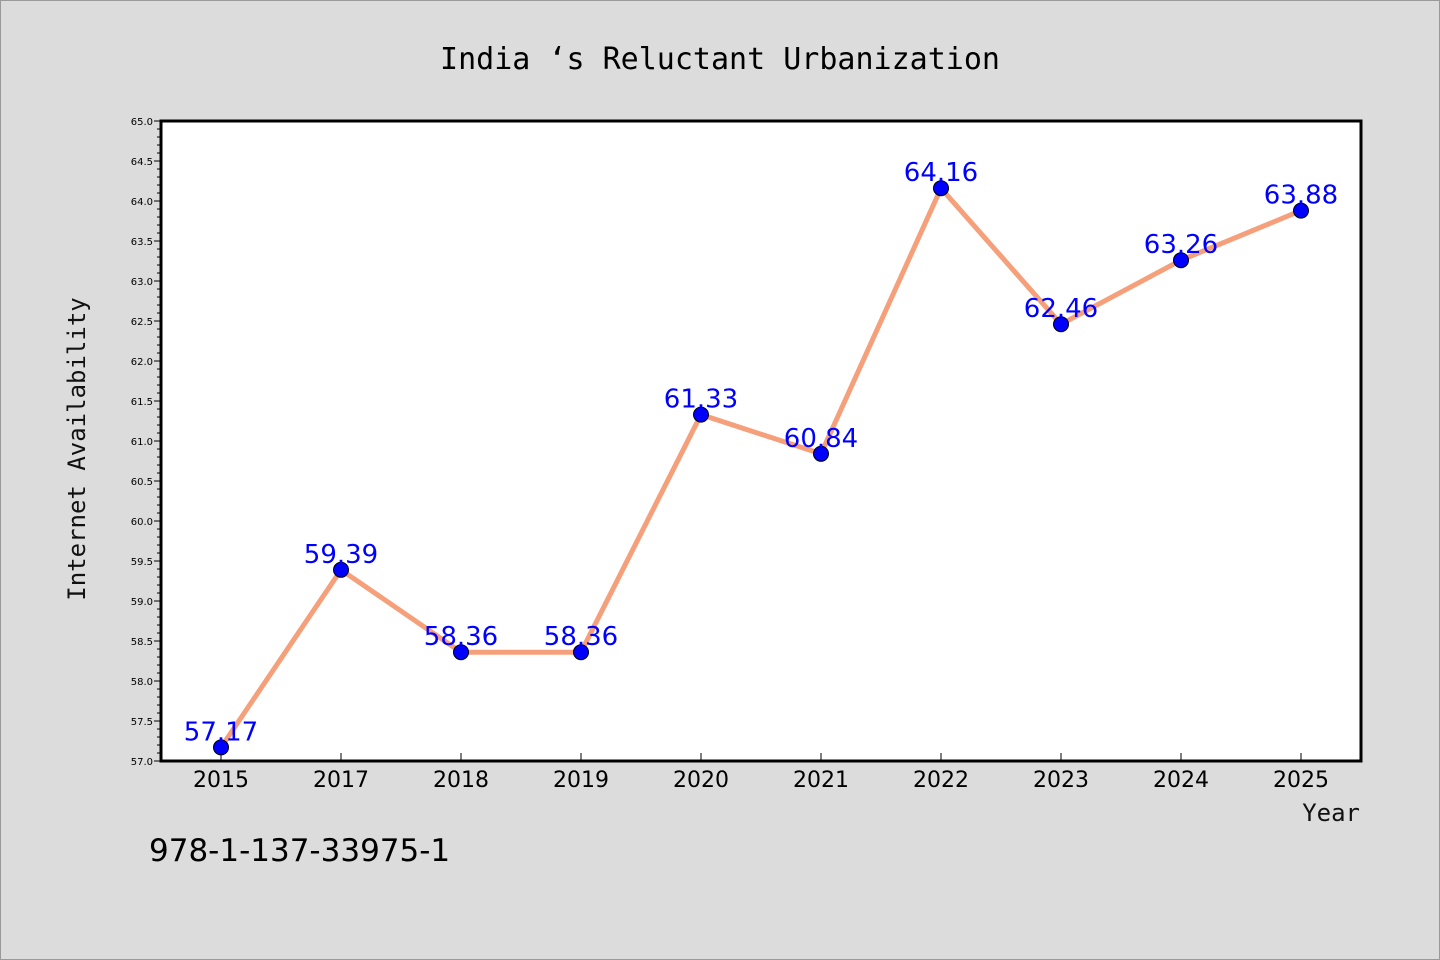 This screenshot has width=1440, height=960. Describe the element at coordinates (142, 162) in the screenshot. I see `y-tick-label: 64.5` at that location.